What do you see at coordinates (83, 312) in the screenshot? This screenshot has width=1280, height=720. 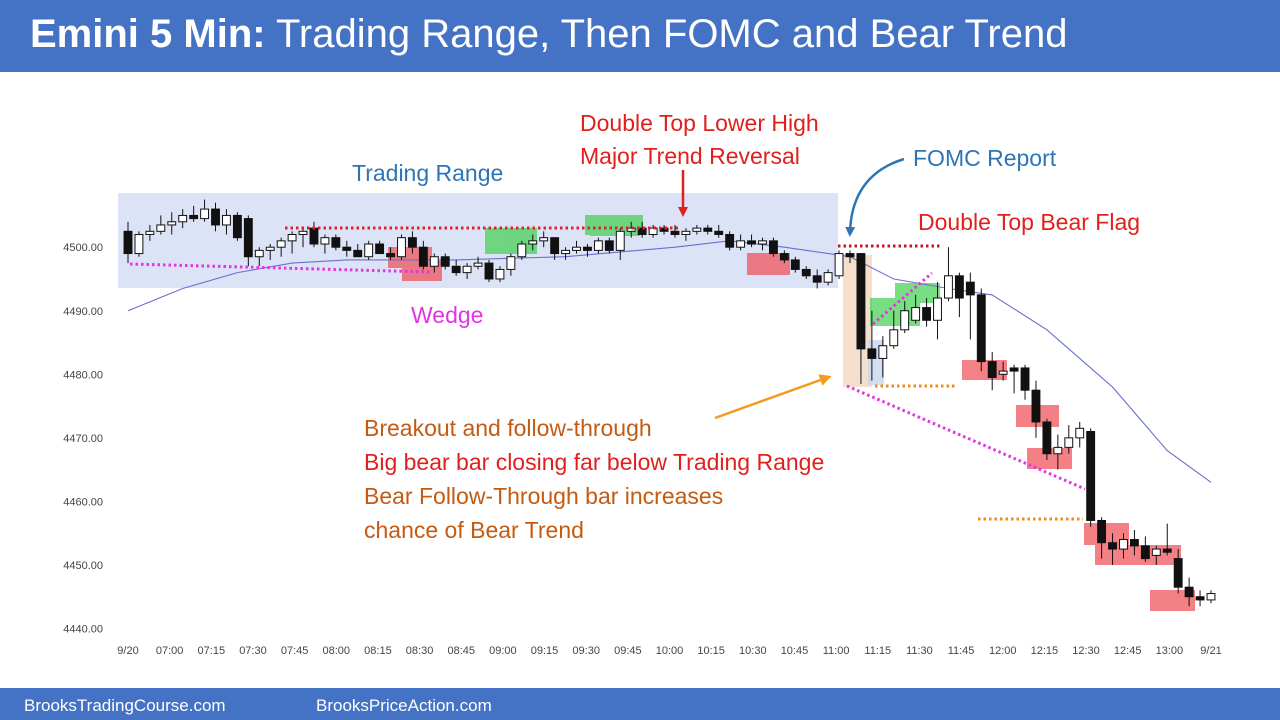 I see `y-tick-label: 4490.00` at bounding box center [83, 312].